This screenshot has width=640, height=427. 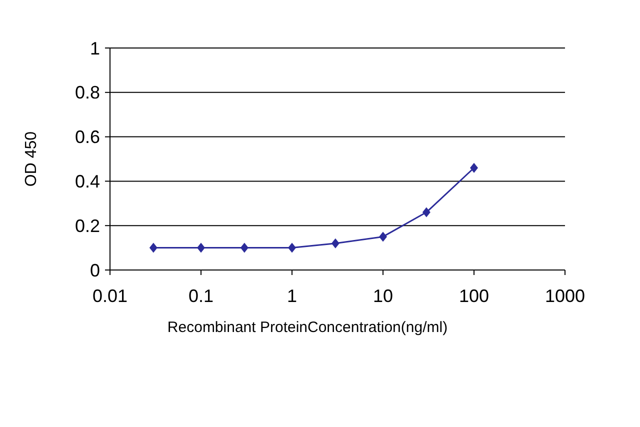 What do you see at coordinates (87, 137) in the screenshot?
I see `y-tick-label: 0.6` at bounding box center [87, 137].